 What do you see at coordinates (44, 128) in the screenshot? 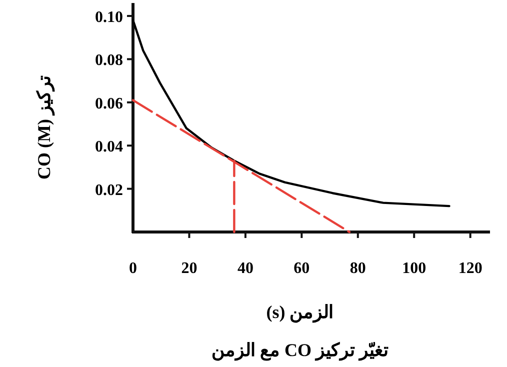
I see `y-axis-title: تركيز CO (M)` at bounding box center [44, 128].